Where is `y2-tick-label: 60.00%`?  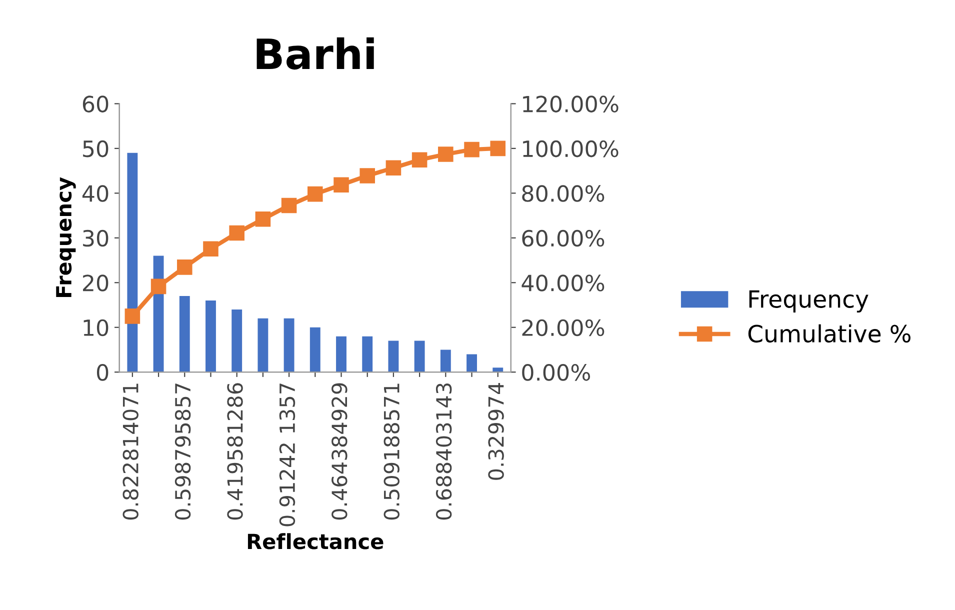
y2-tick-label: 60.00% is located at coordinates (563, 238).